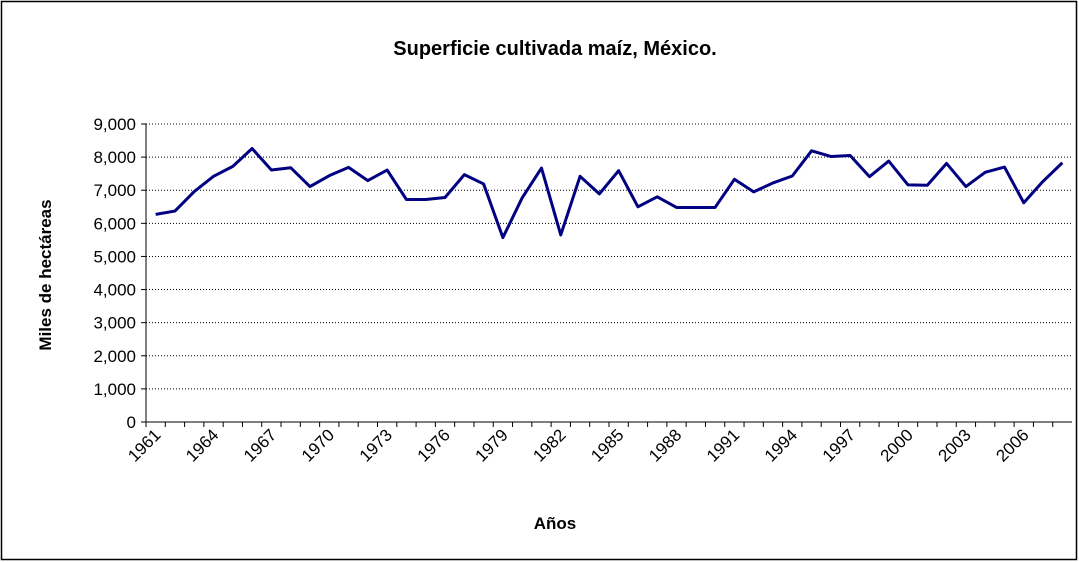  Describe the element at coordinates (114, 356) in the screenshot. I see `y-tick-label: 2,000` at that location.